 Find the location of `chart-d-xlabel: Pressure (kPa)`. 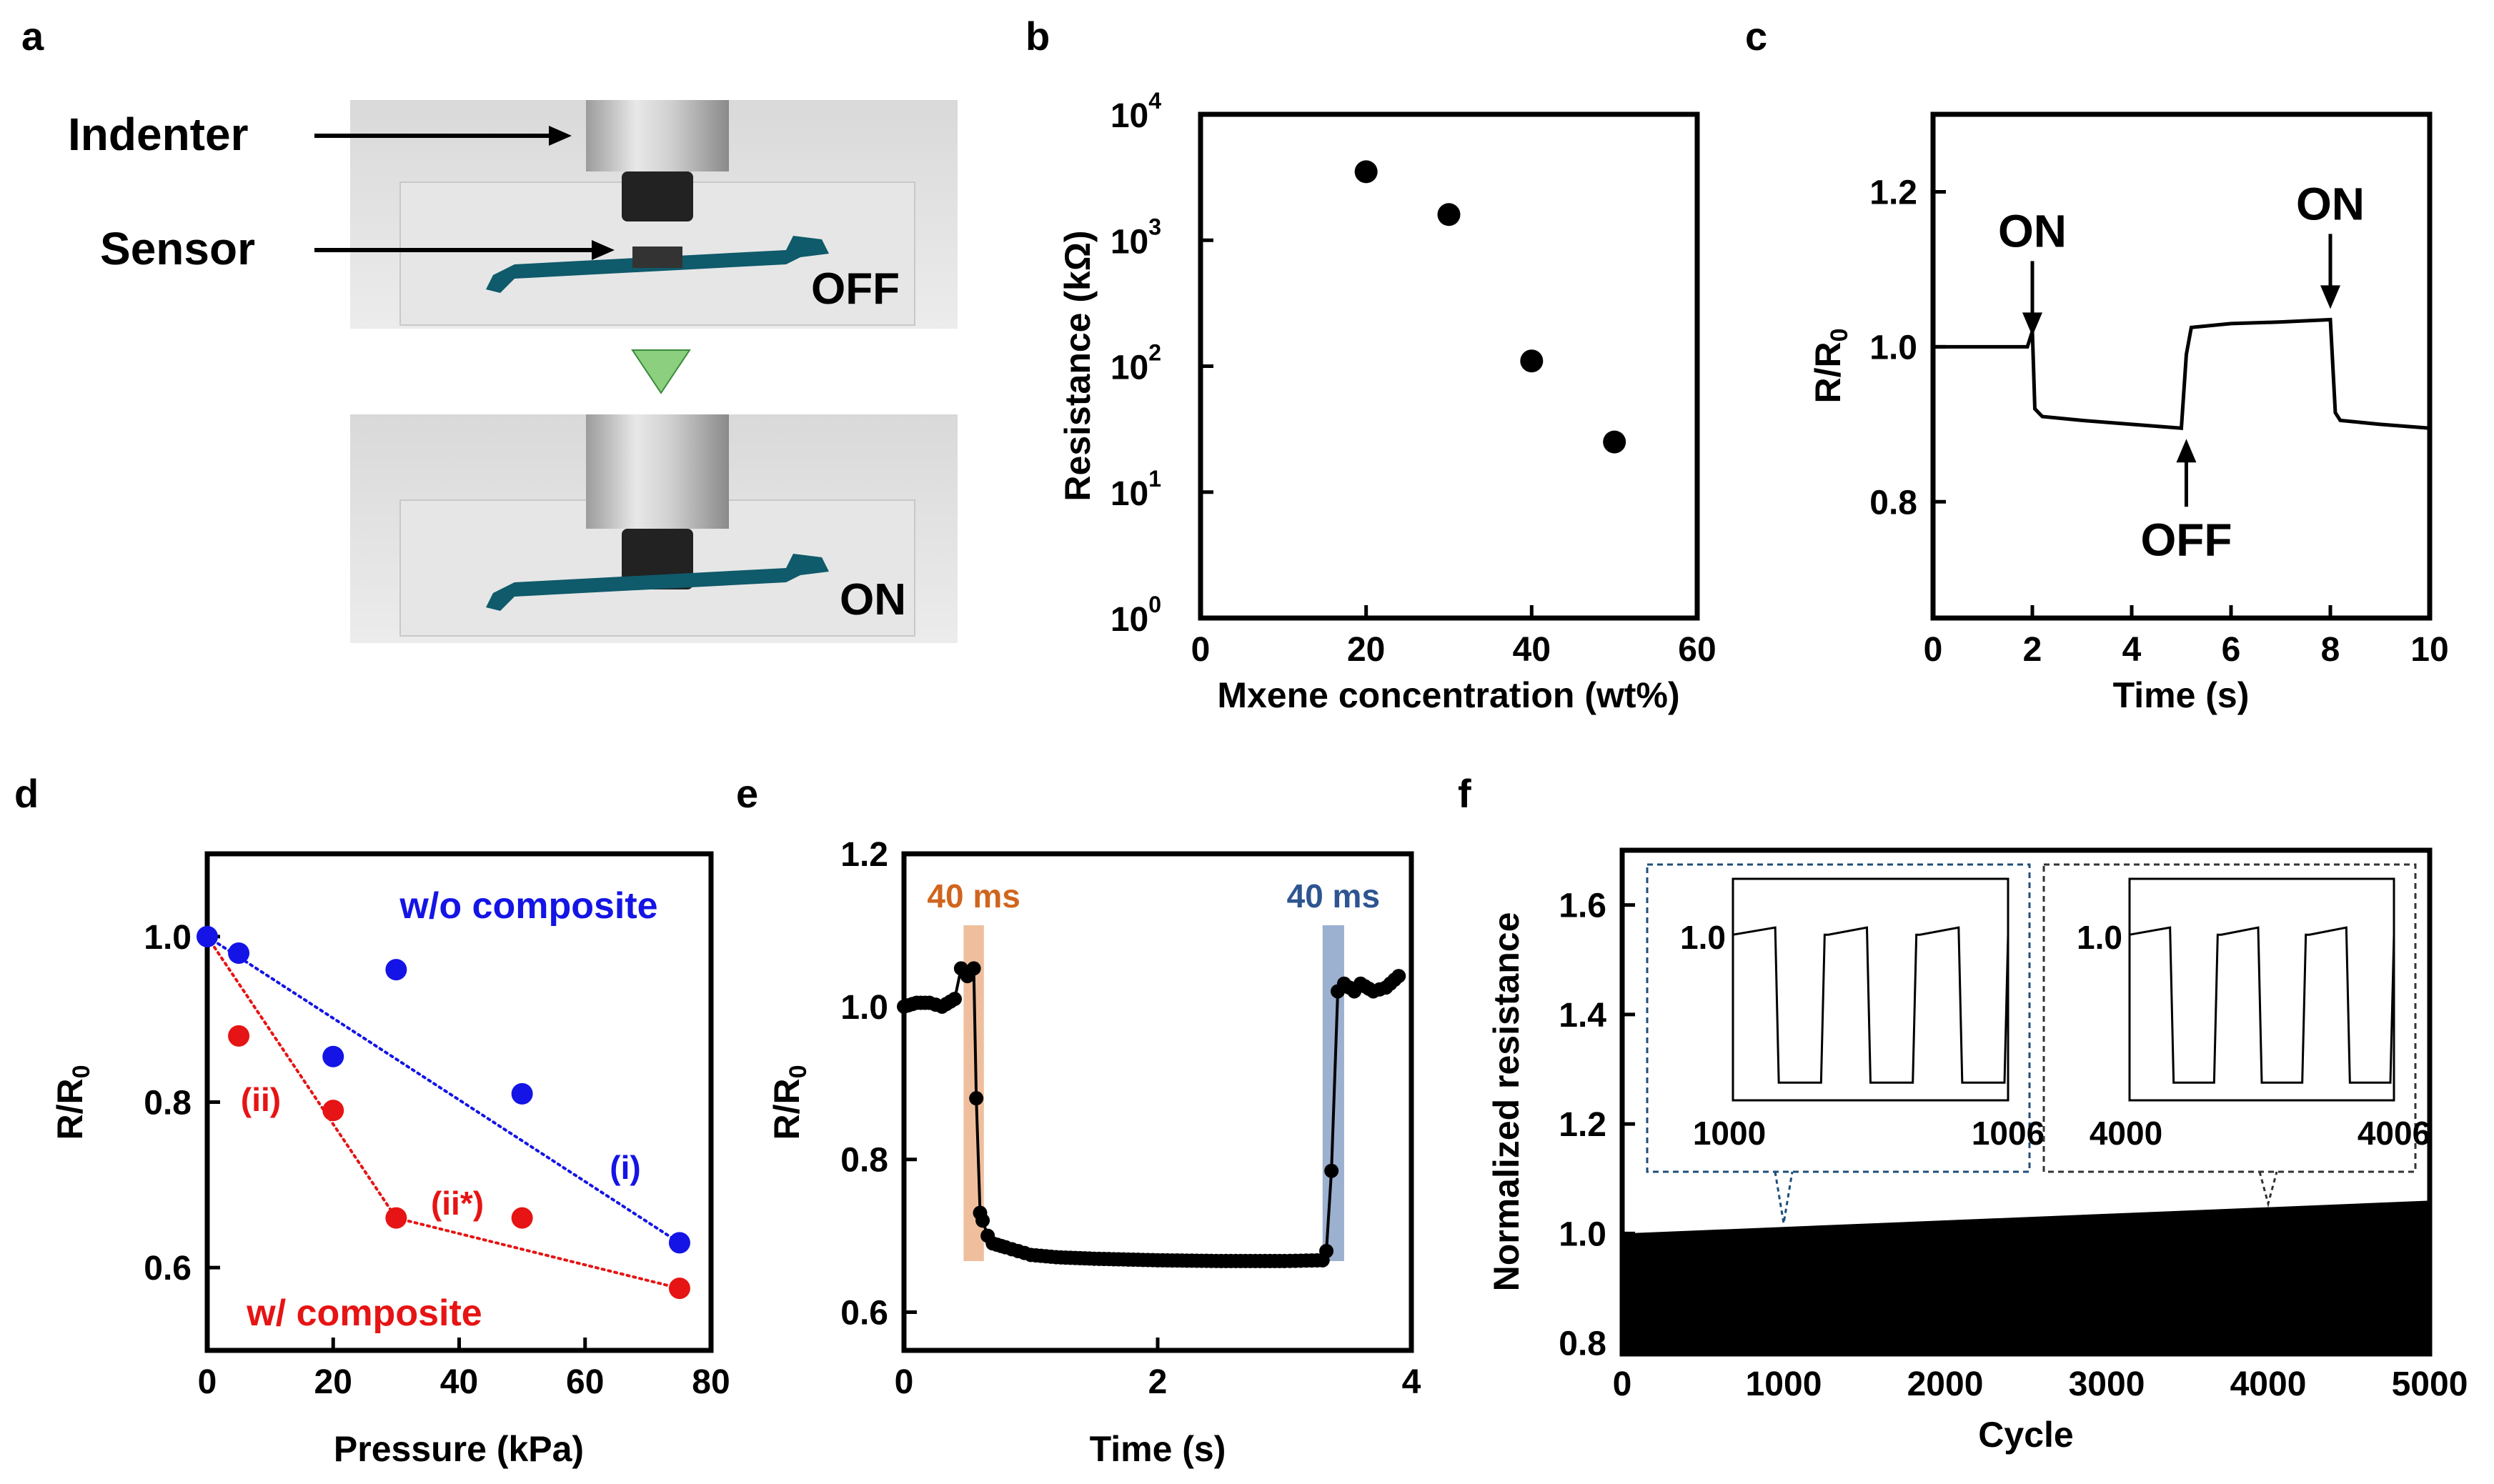

chart-d-xlabel: Pressure (kPa) is located at coordinates (459, 1449).